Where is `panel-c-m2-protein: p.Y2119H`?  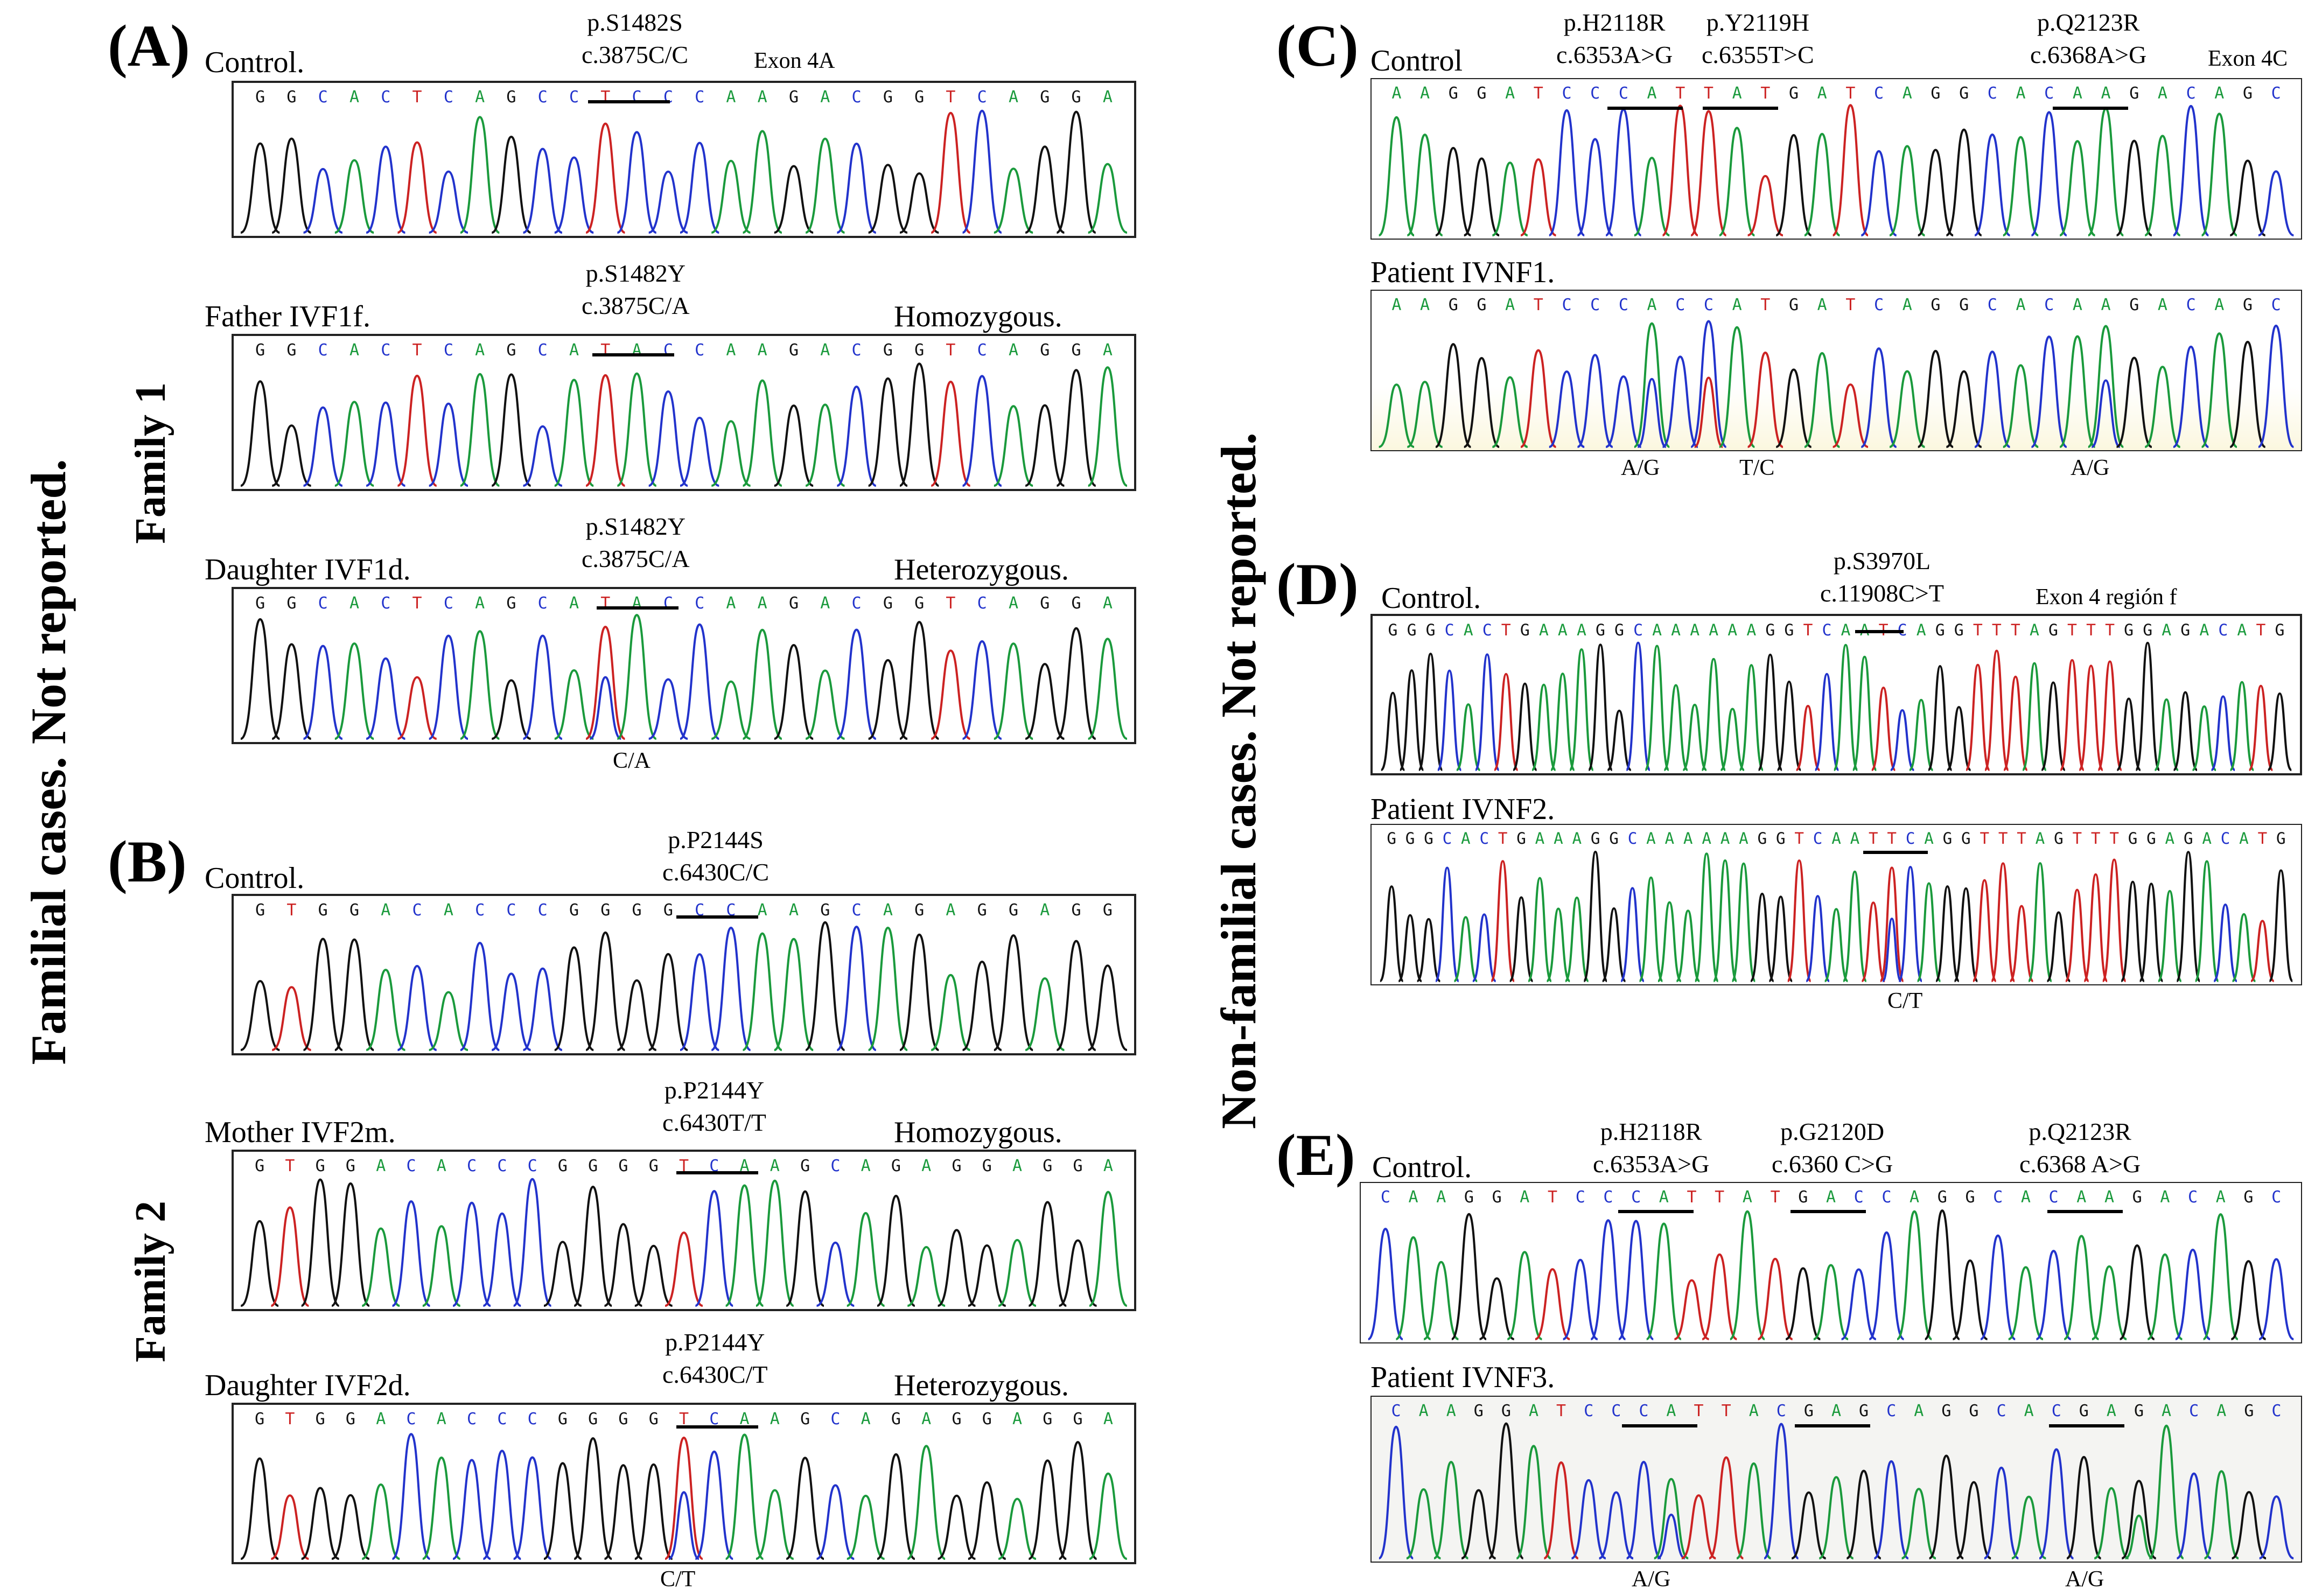
panel-c-m2-protein: p.Y2119H is located at coordinates (1757, 22).